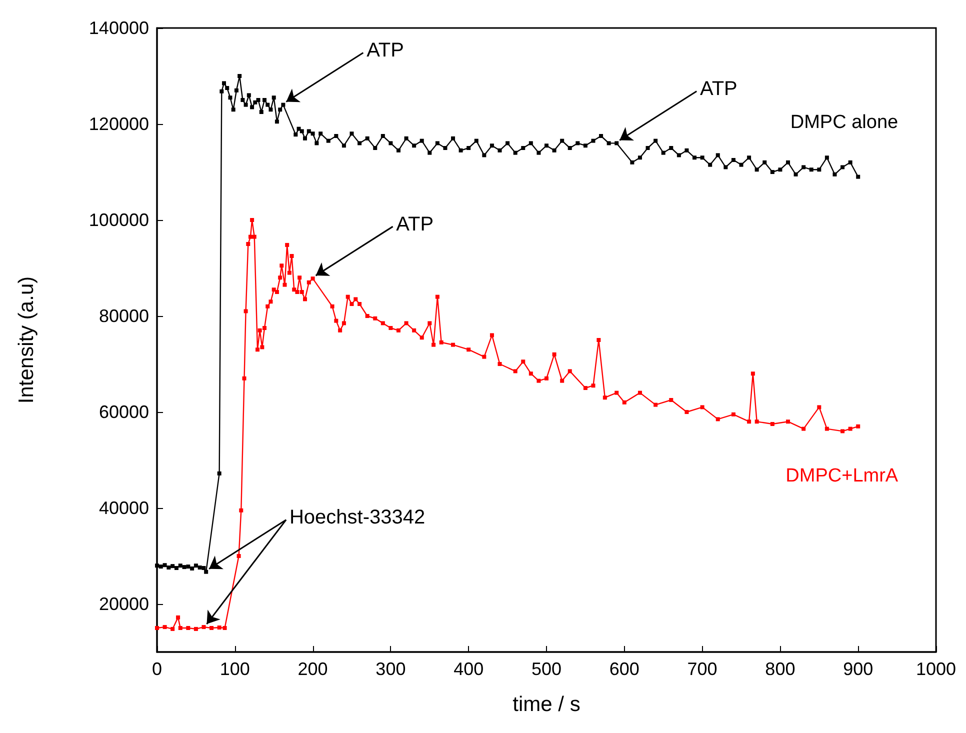  What do you see at coordinates (26, 340) in the screenshot?
I see `y-axis-title: Intensity (a.u)` at bounding box center [26, 340].